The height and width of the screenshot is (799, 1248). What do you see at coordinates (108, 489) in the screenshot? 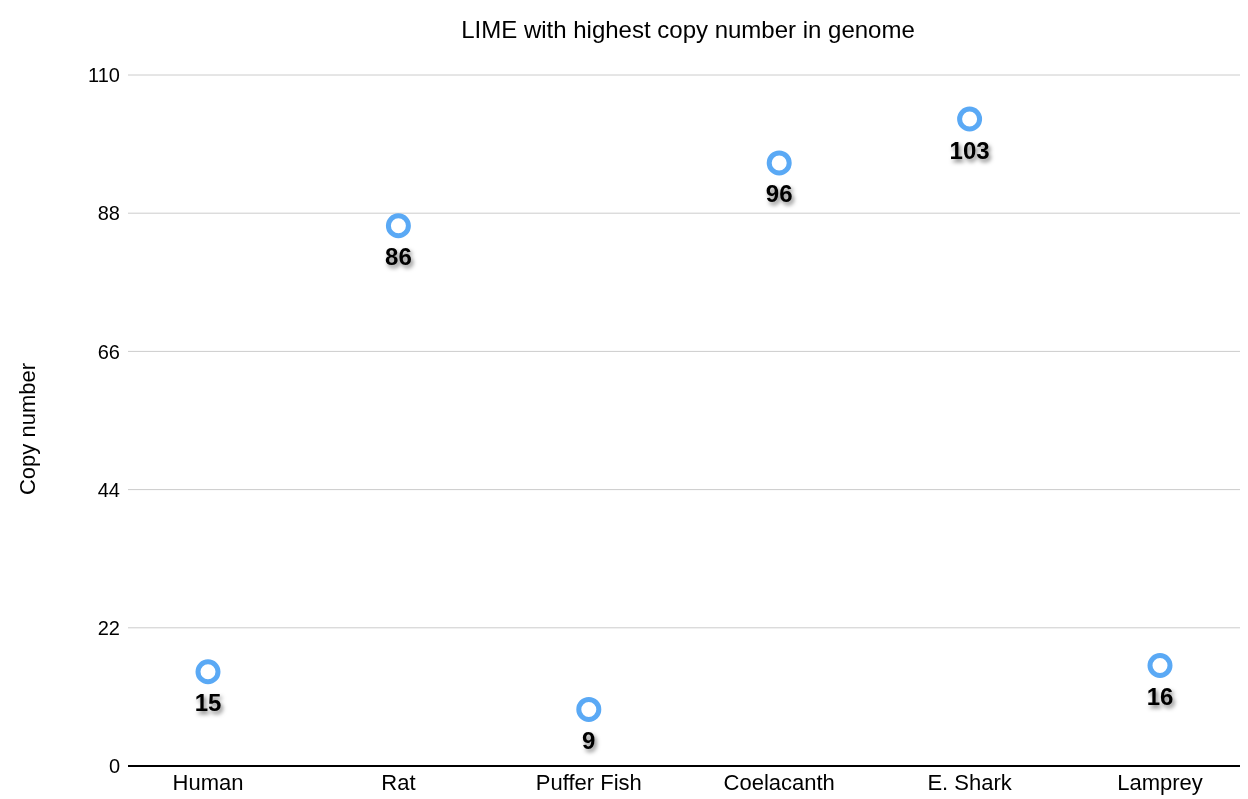
I see `y-tick-label: 44` at bounding box center [108, 489].